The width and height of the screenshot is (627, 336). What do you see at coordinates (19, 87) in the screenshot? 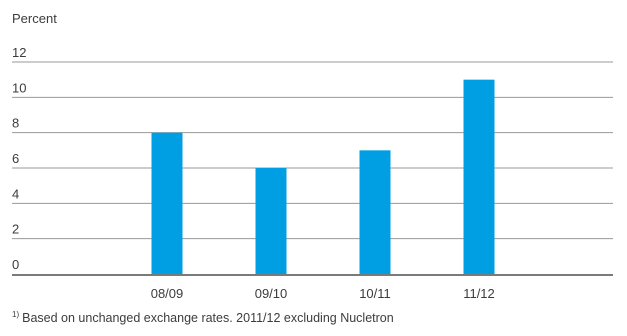
I see `y-tick-label-10: 10` at bounding box center [19, 87].